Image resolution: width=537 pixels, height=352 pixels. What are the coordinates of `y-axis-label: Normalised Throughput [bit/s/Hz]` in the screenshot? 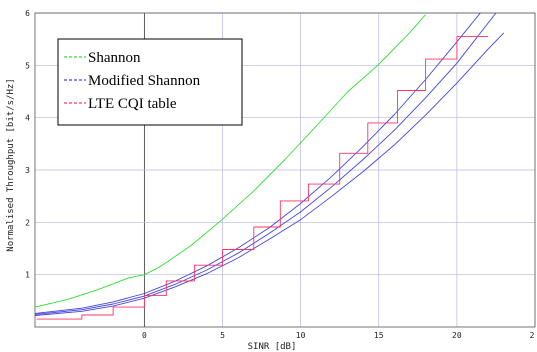 It's located at (11, 164).